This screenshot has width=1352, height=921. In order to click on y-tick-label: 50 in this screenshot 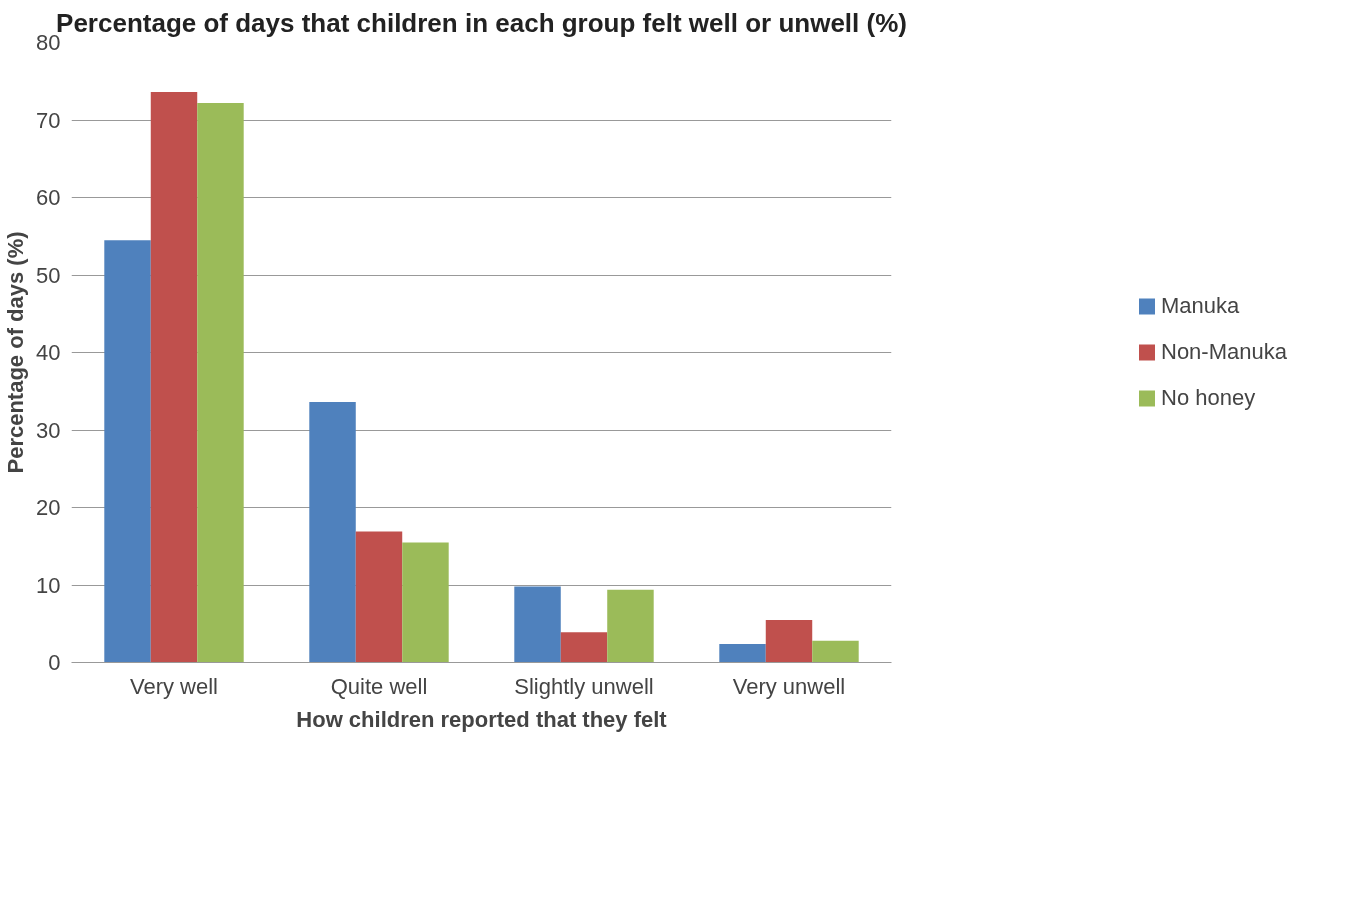, I will do `click(48, 275)`.